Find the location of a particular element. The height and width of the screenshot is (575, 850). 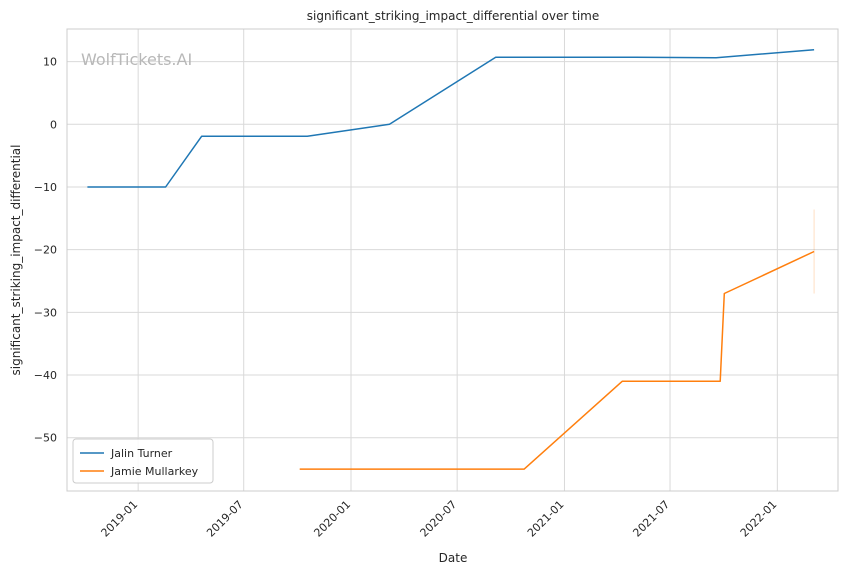

y-tick-label: −20 is located at coordinates (45, 250).